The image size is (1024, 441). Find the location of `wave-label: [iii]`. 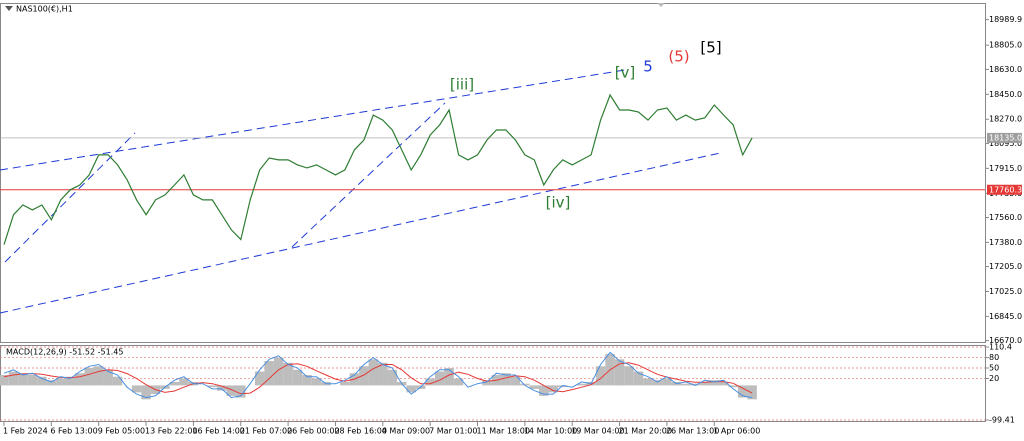

wave-label: [iii] is located at coordinates (462, 85).